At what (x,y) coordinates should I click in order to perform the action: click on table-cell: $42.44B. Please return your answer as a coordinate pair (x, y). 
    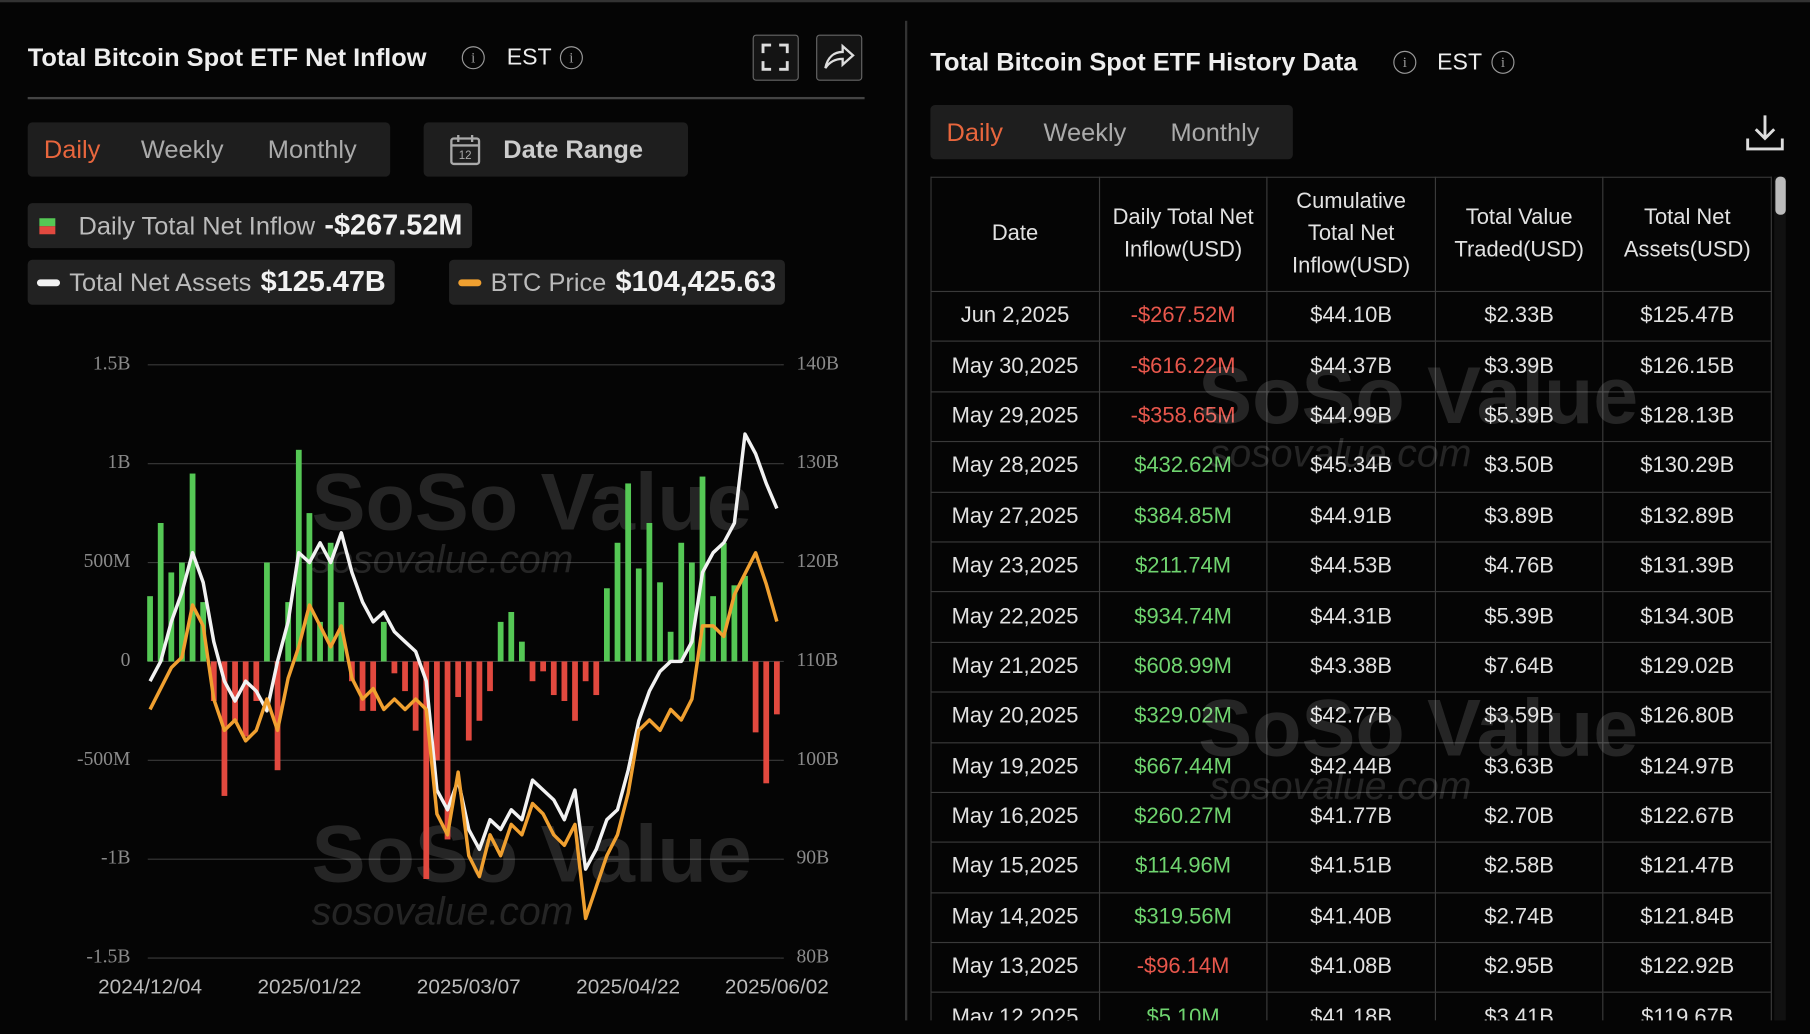
    Looking at the image, I should click on (1351, 767).